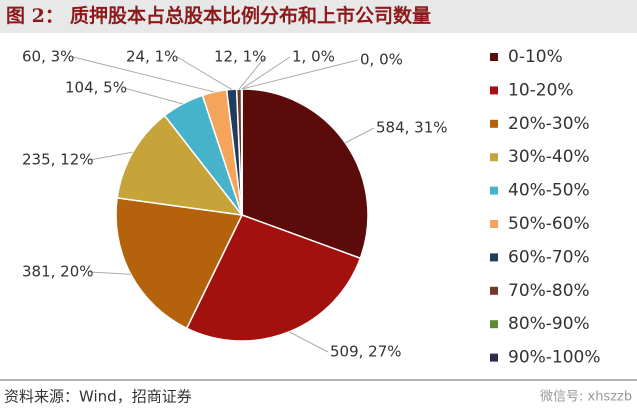  What do you see at coordinates (549, 157) in the screenshot?
I see `legend-label: 30%-40%` at bounding box center [549, 157].